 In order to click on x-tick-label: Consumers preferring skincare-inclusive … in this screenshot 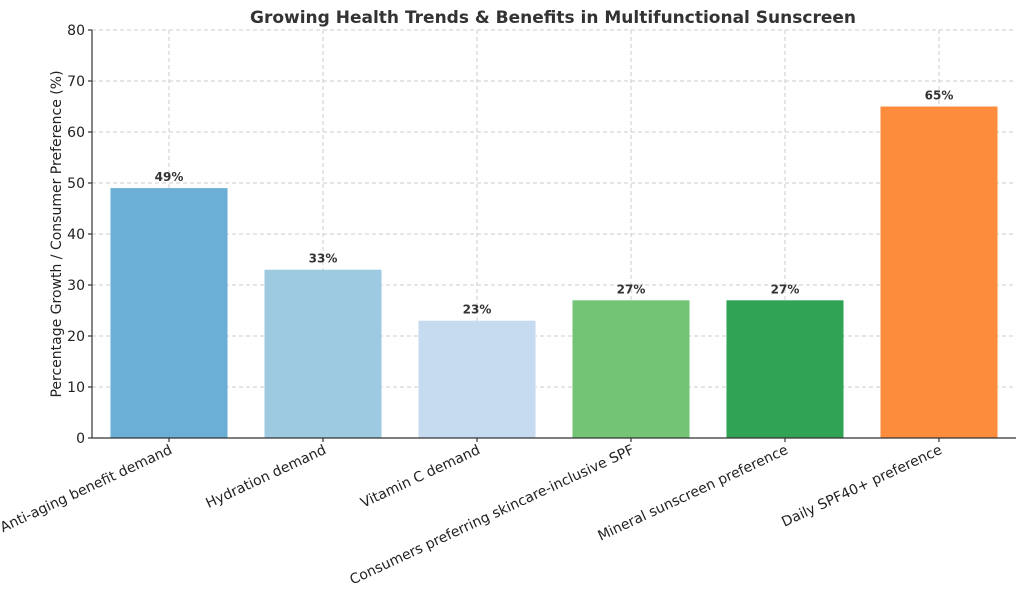, I will do `click(491, 515)`.